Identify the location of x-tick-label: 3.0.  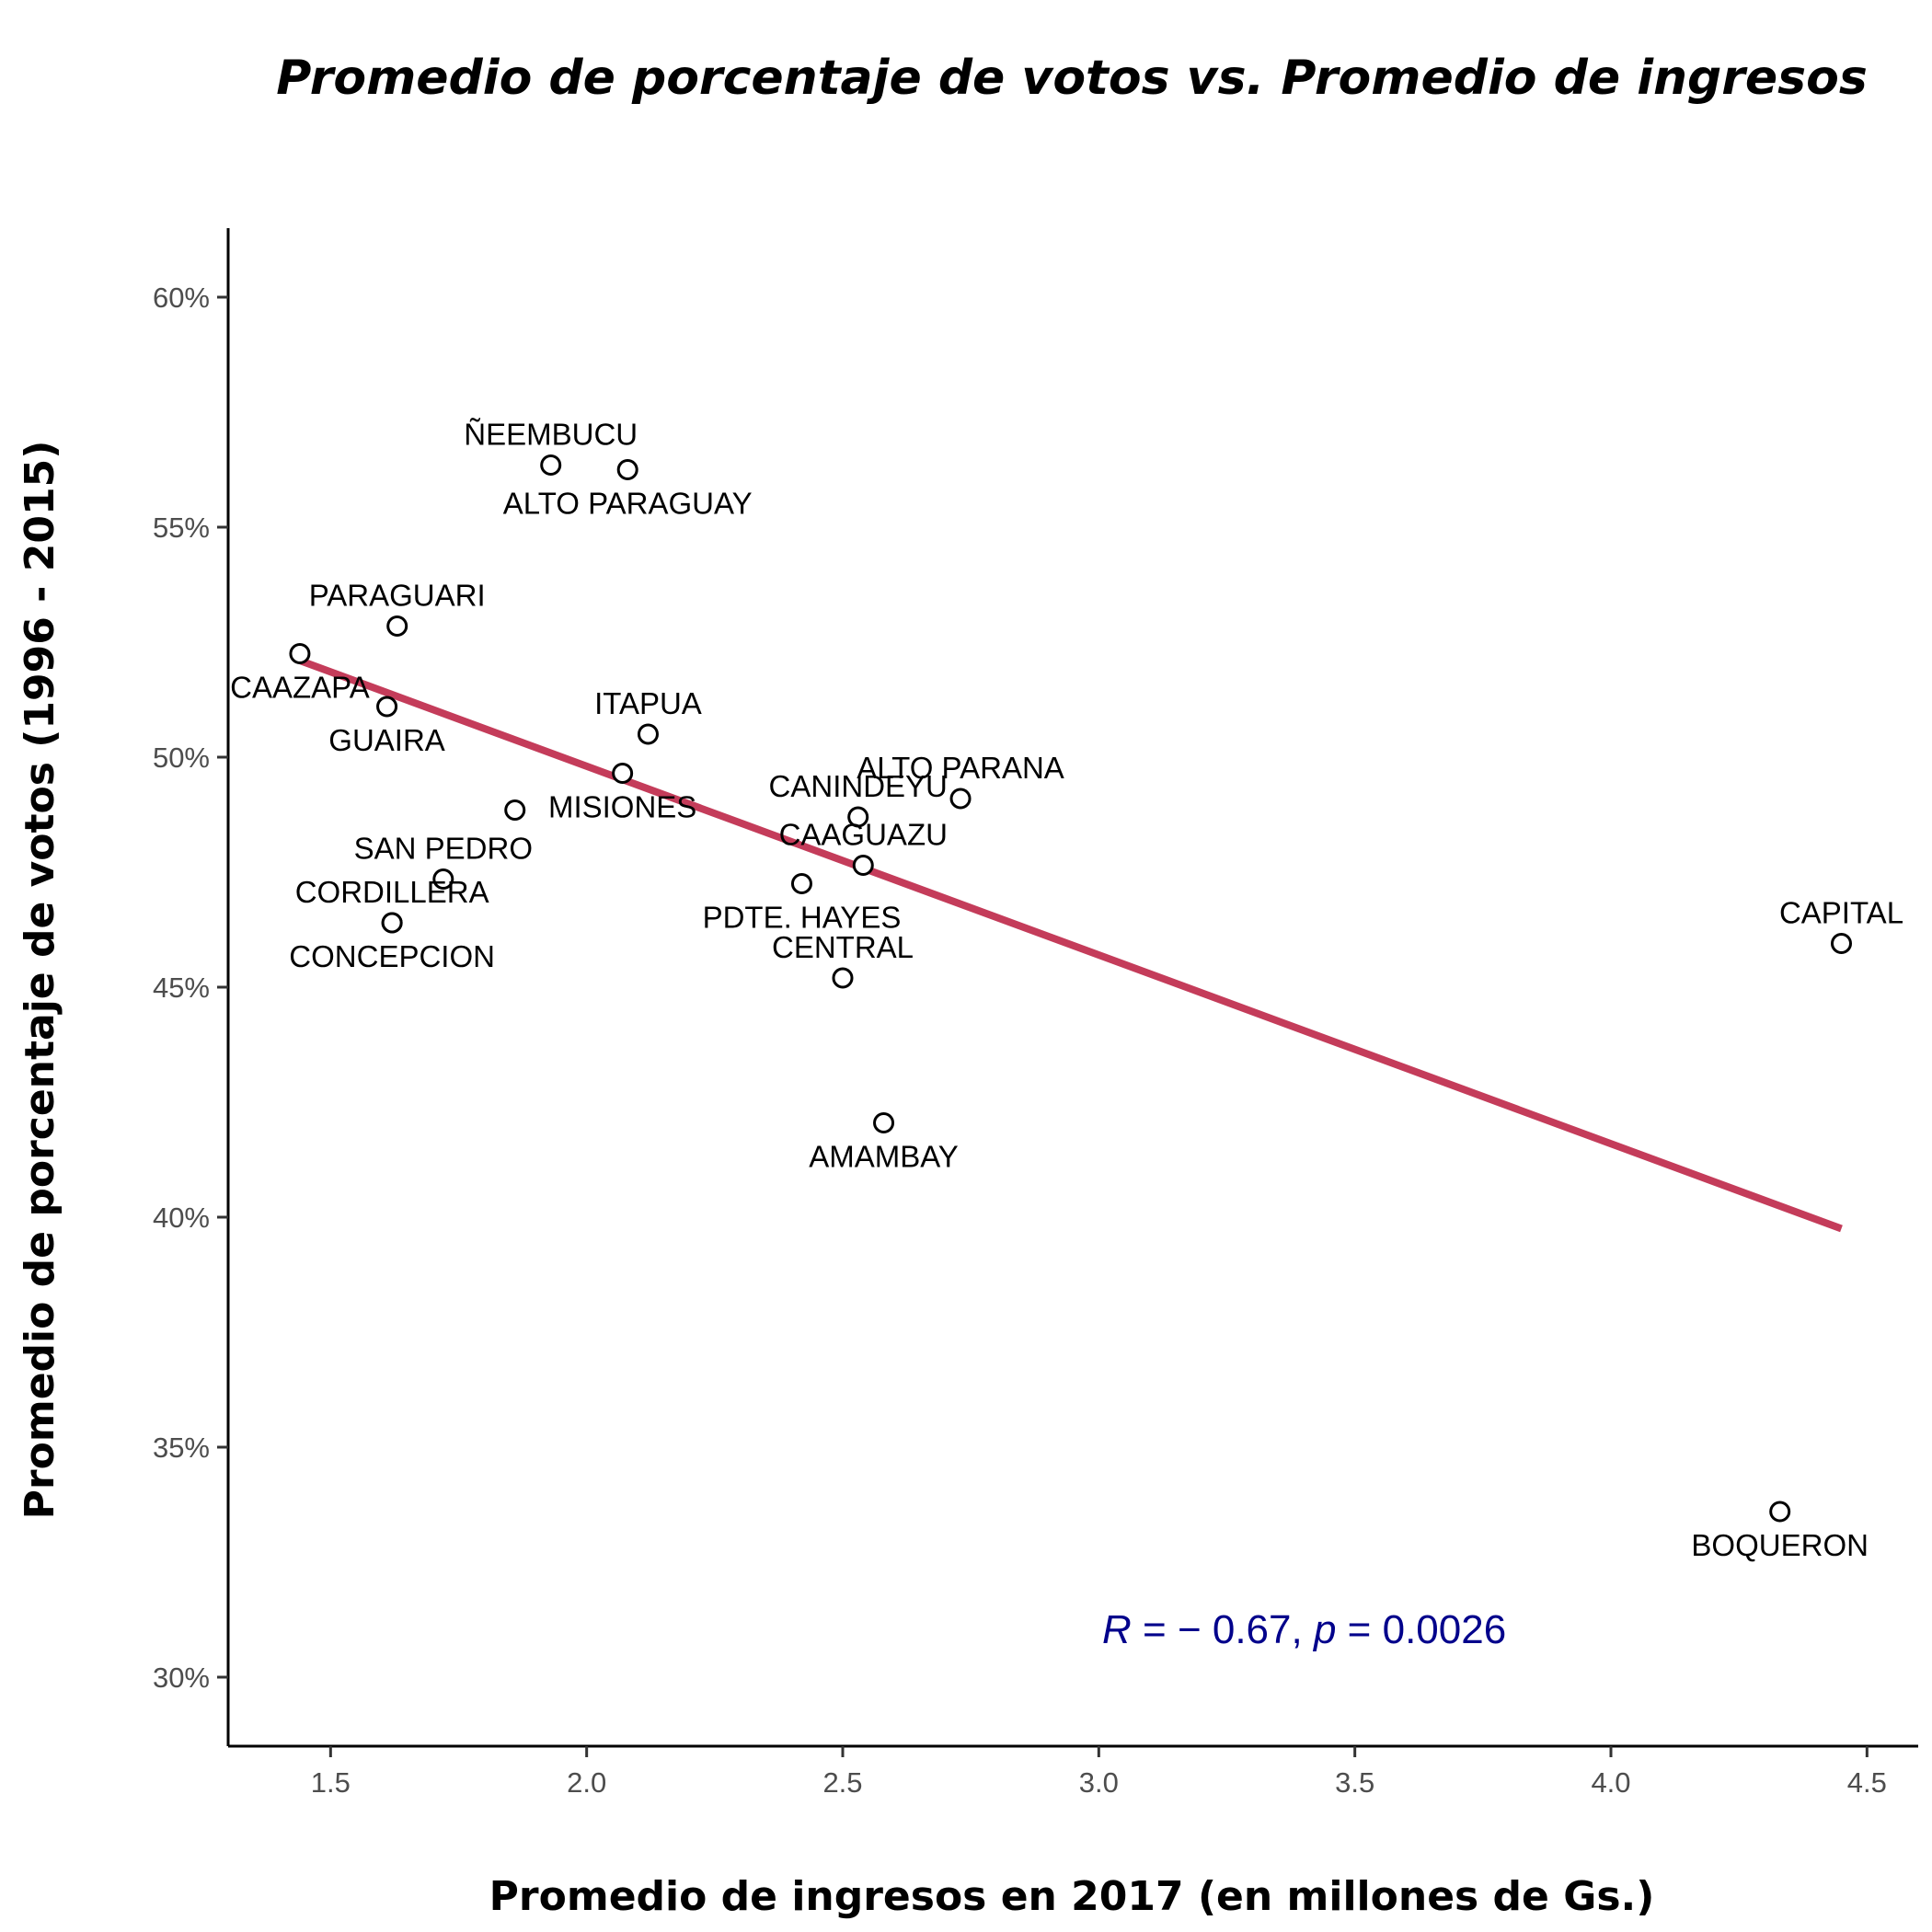
(1099, 1782).